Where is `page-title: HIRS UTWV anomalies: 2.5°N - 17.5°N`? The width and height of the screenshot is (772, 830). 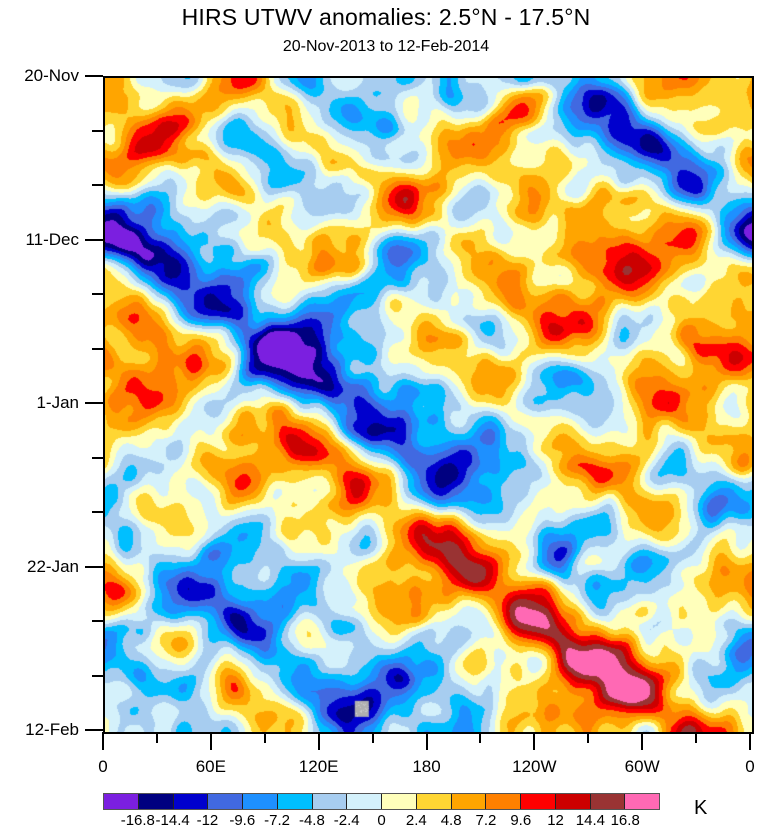
page-title: HIRS UTWV anomalies: 2.5°N - 17.5°N is located at coordinates (386, 17).